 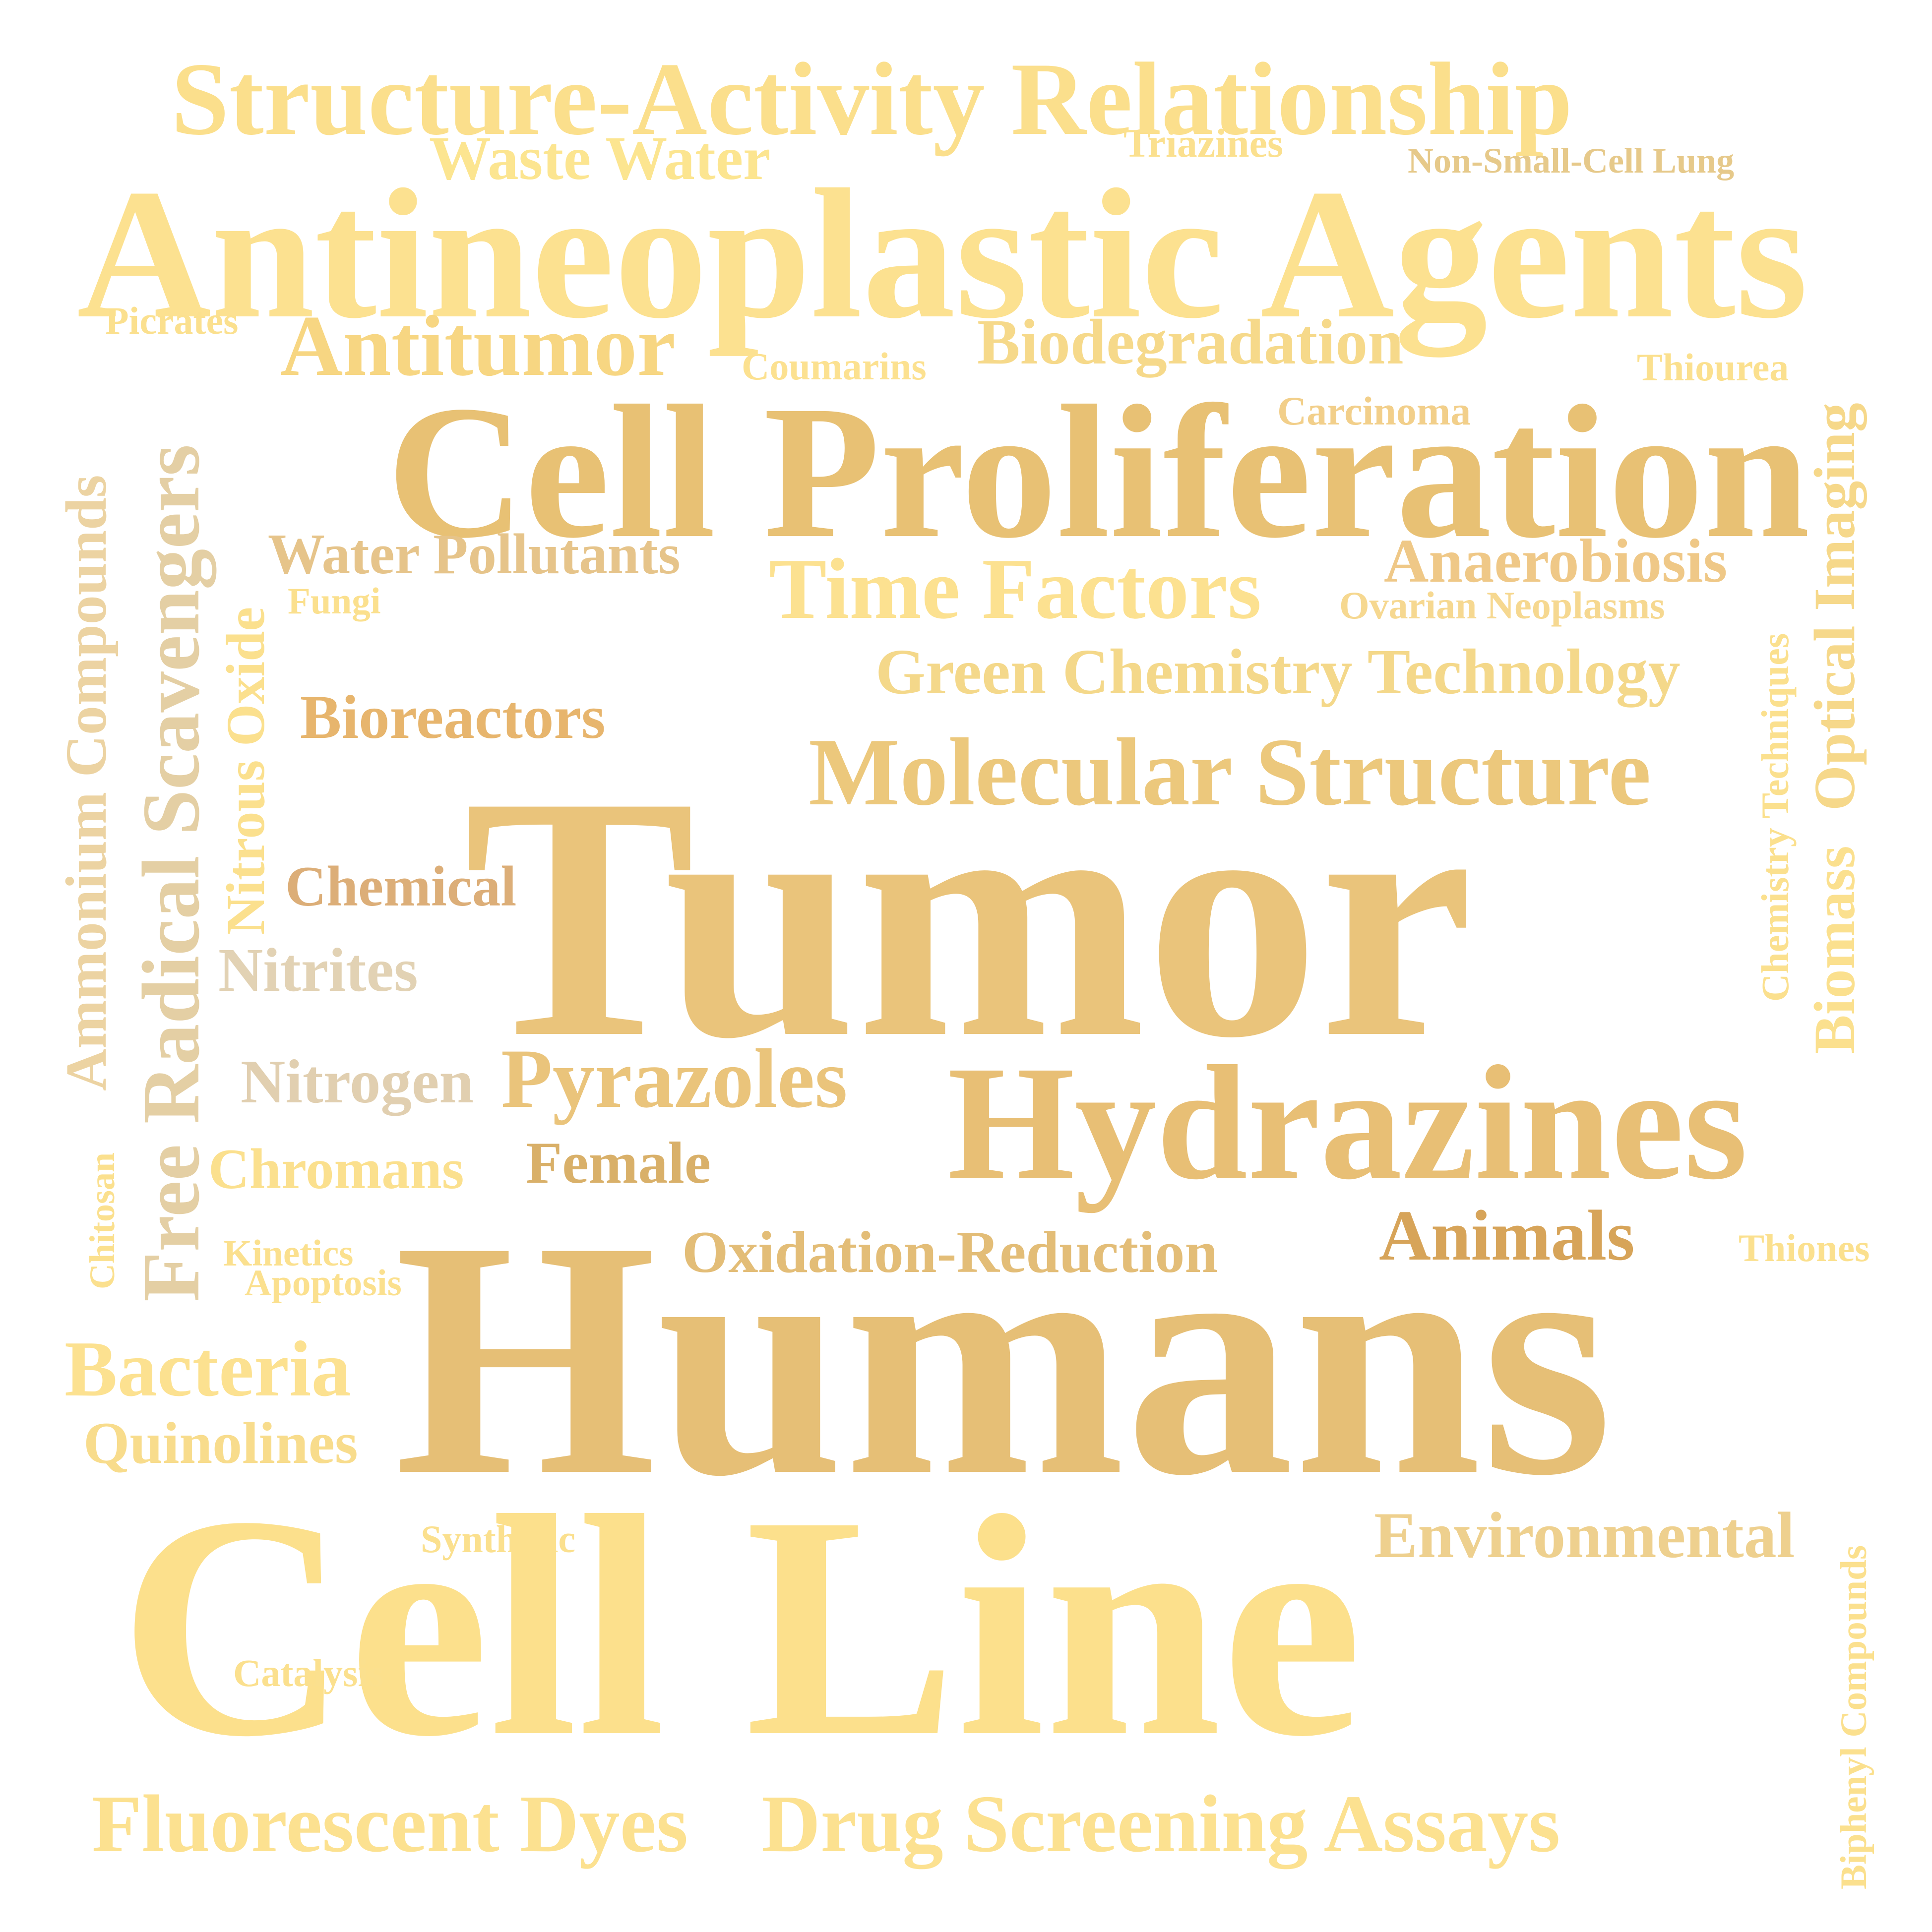 I want to click on word-waste-water: Waste Water, so click(x=600, y=158).